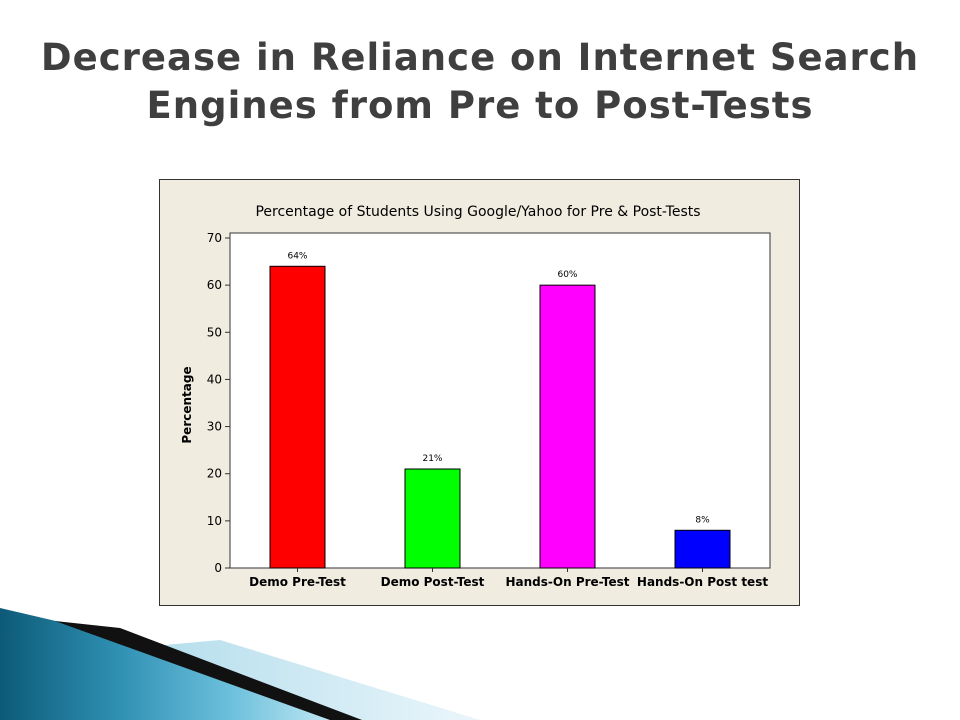  What do you see at coordinates (433, 582) in the screenshot?
I see `x-tick-label: Demo Post-Test` at bounding box center [433, 582].